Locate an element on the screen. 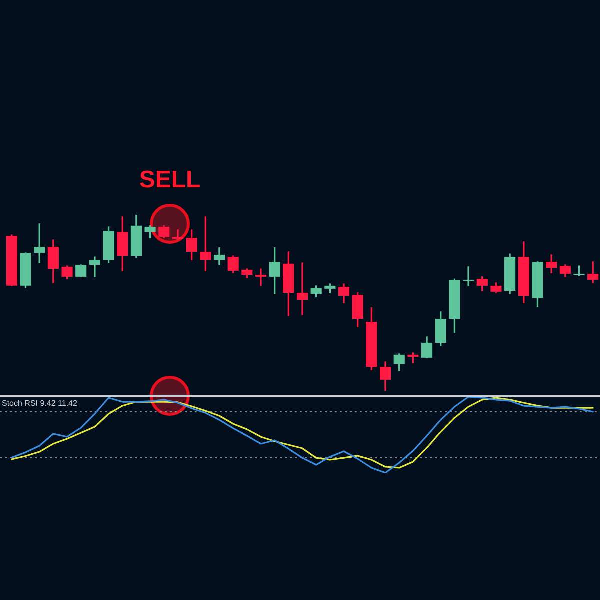 The image size is (600, 600). chart-title: Stoch RSI 9.42 11.42 is located at coordinates (40, 403).